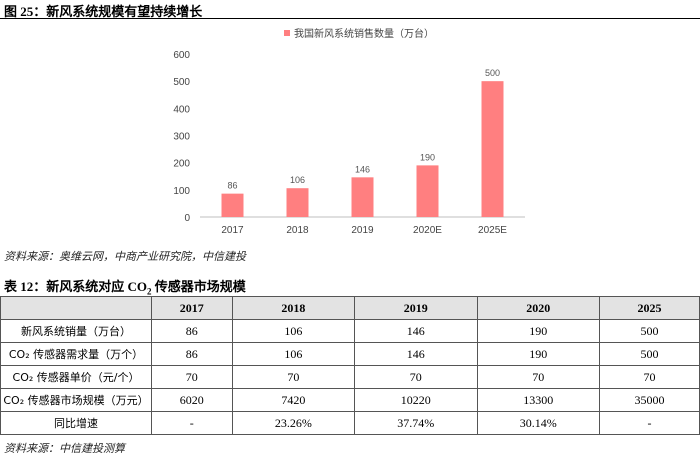 The image size is (700, 460). Describe the element at coordinates (538, 400) in the screenshot. I see `table-cell: 13300` at that location.